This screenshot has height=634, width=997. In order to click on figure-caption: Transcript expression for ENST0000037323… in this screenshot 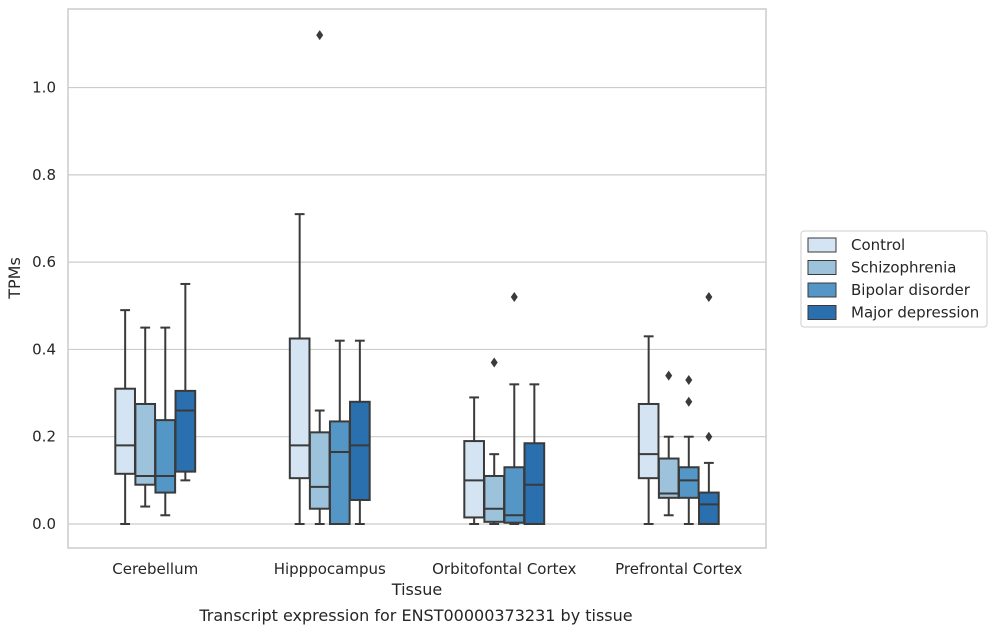, I will do `click(416, 615)`.